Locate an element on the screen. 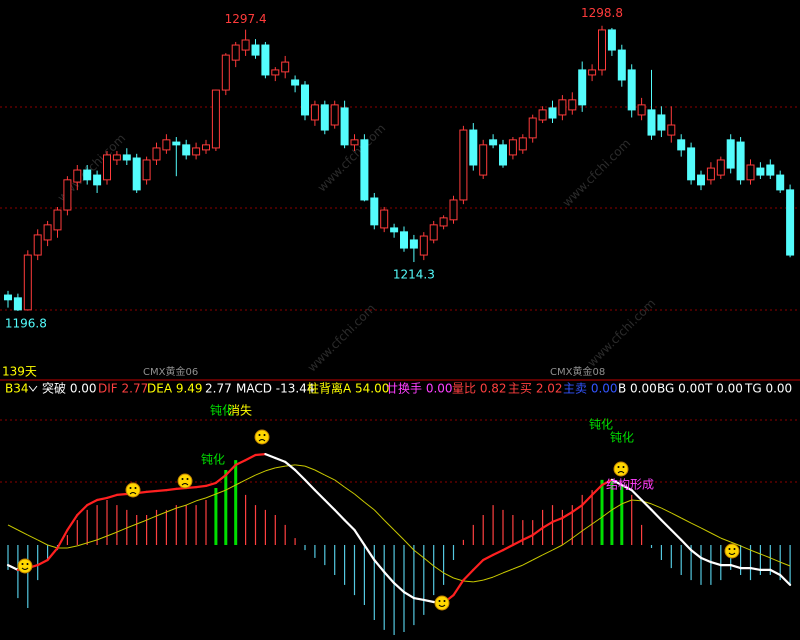 Image resolution: width=800 pixels, height=640 pixels. extreme-price-label: 1214.3 is located at coordinates (414, 275).